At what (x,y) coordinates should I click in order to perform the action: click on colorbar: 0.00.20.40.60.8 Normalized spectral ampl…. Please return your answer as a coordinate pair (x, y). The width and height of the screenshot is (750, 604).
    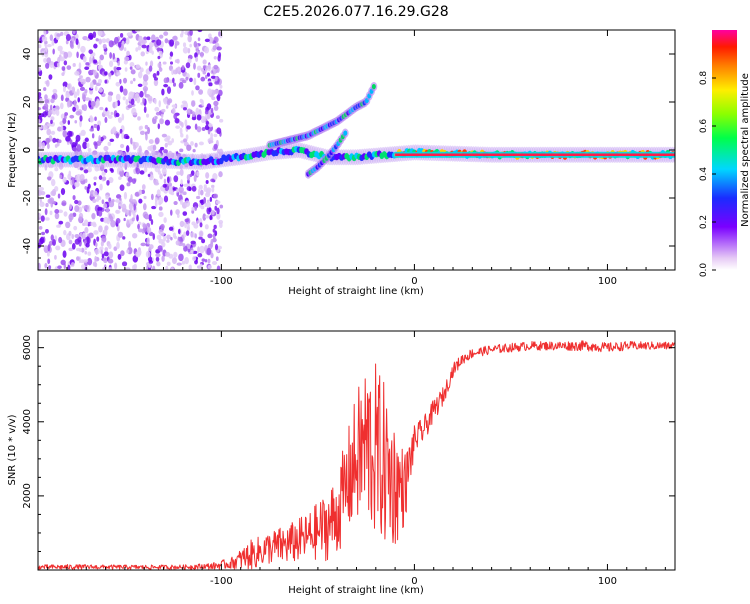
    Looking at the image, I should click on (724, 153).